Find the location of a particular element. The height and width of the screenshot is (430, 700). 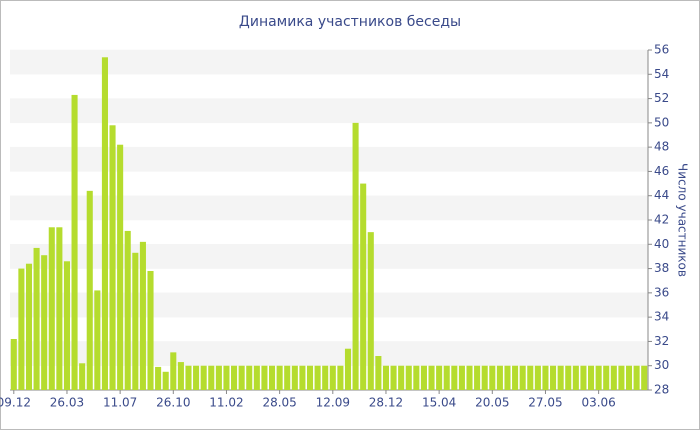

x-tick-label: 12.09 is located at coordinates (333, 403).